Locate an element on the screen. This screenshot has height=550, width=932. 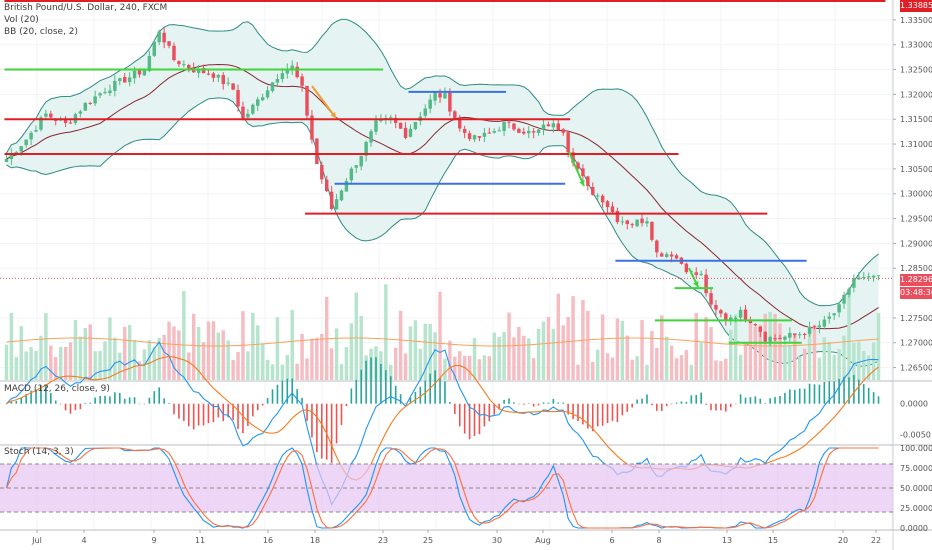
trend-arrow-orange is located at coordinates (324, 102).